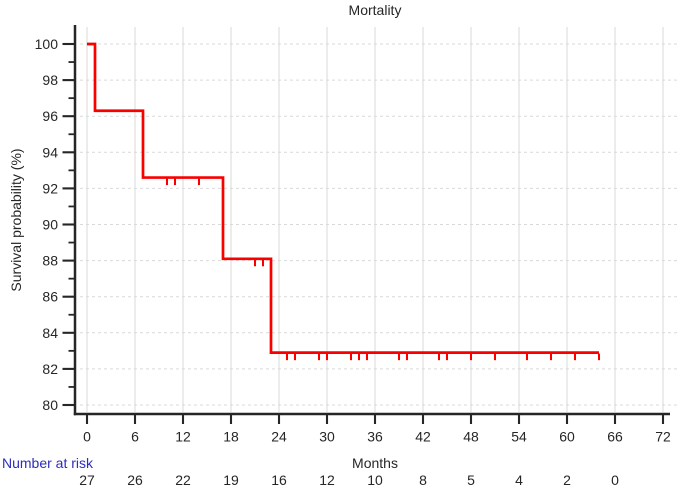 The height and width of the screenshot is (491, 685). Describe the element at coordinates (50, 369) in the screenshot. I see `y-tick-label: 82` at that location.